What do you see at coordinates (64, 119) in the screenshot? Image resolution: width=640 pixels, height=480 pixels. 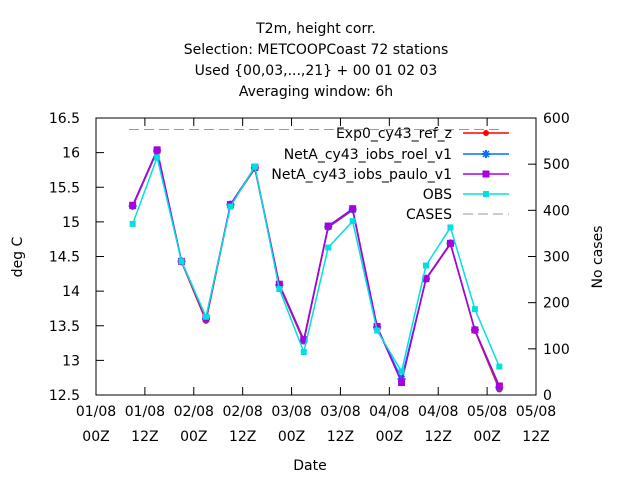 I see `y-tick-label: 16.5` at bounding box center [64, 119].